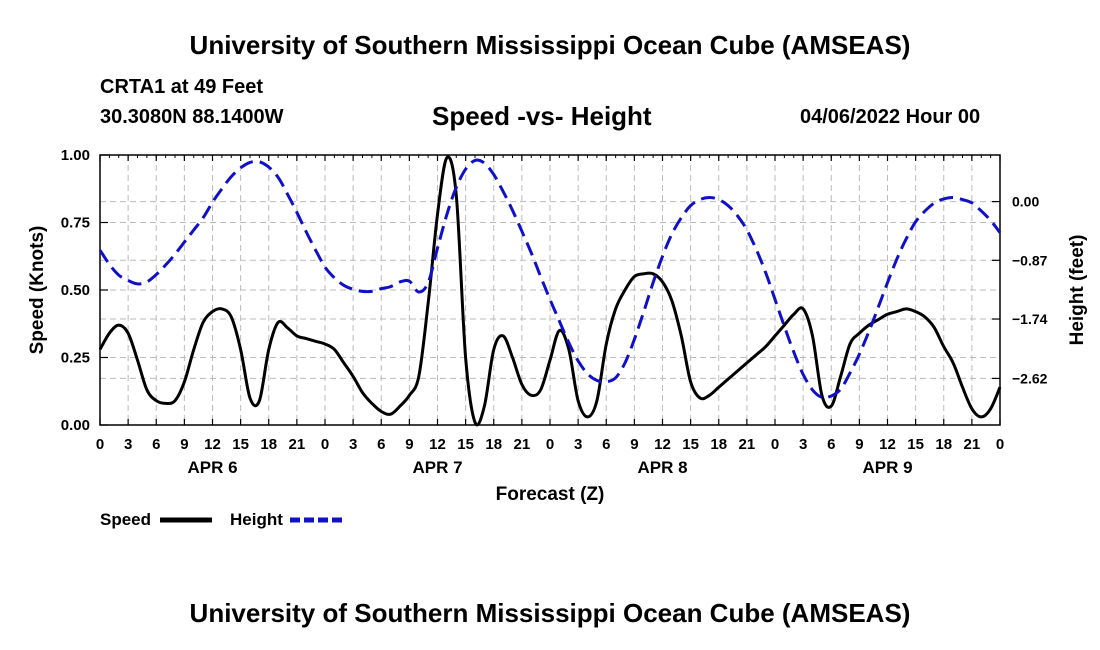 Image resolution: width=1100 pixels, height=650 pixels. Describe the element at coordinates (256, 519) in the screenshot. I see `legend-height-label: Height` at that location.